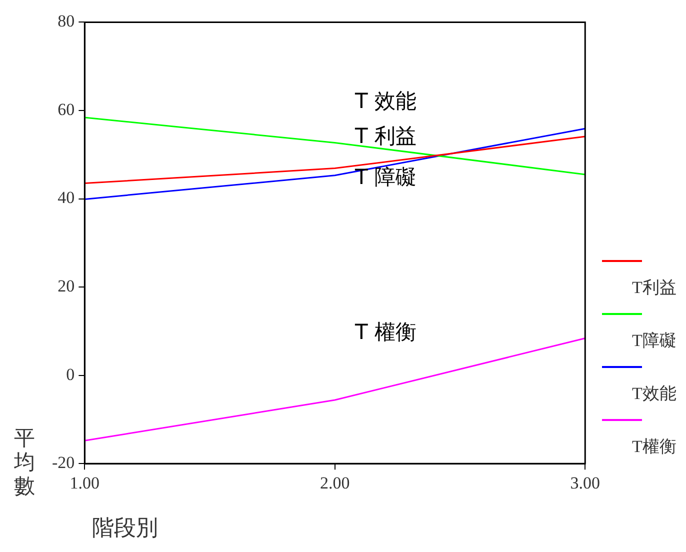 The image size is (686, 552). Describe the element at coordinates (66, 21) in the screenshot. I see `y-tick-label: 80` at that location.